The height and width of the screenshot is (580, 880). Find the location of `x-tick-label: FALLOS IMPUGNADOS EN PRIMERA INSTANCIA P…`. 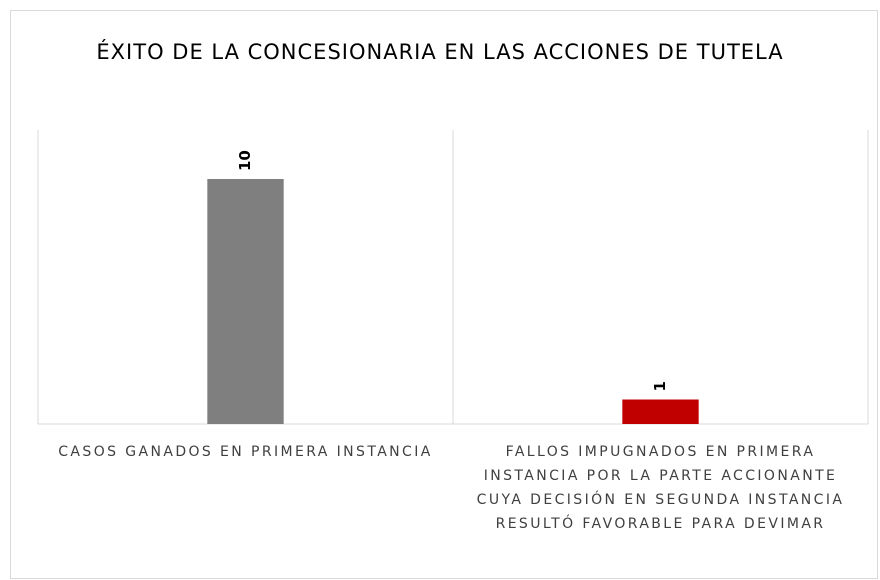

x-tick-label: FALLOS IMPUGNADOS EN PRIMERA INSTANCIA P… is located at coordinates (660, 488).